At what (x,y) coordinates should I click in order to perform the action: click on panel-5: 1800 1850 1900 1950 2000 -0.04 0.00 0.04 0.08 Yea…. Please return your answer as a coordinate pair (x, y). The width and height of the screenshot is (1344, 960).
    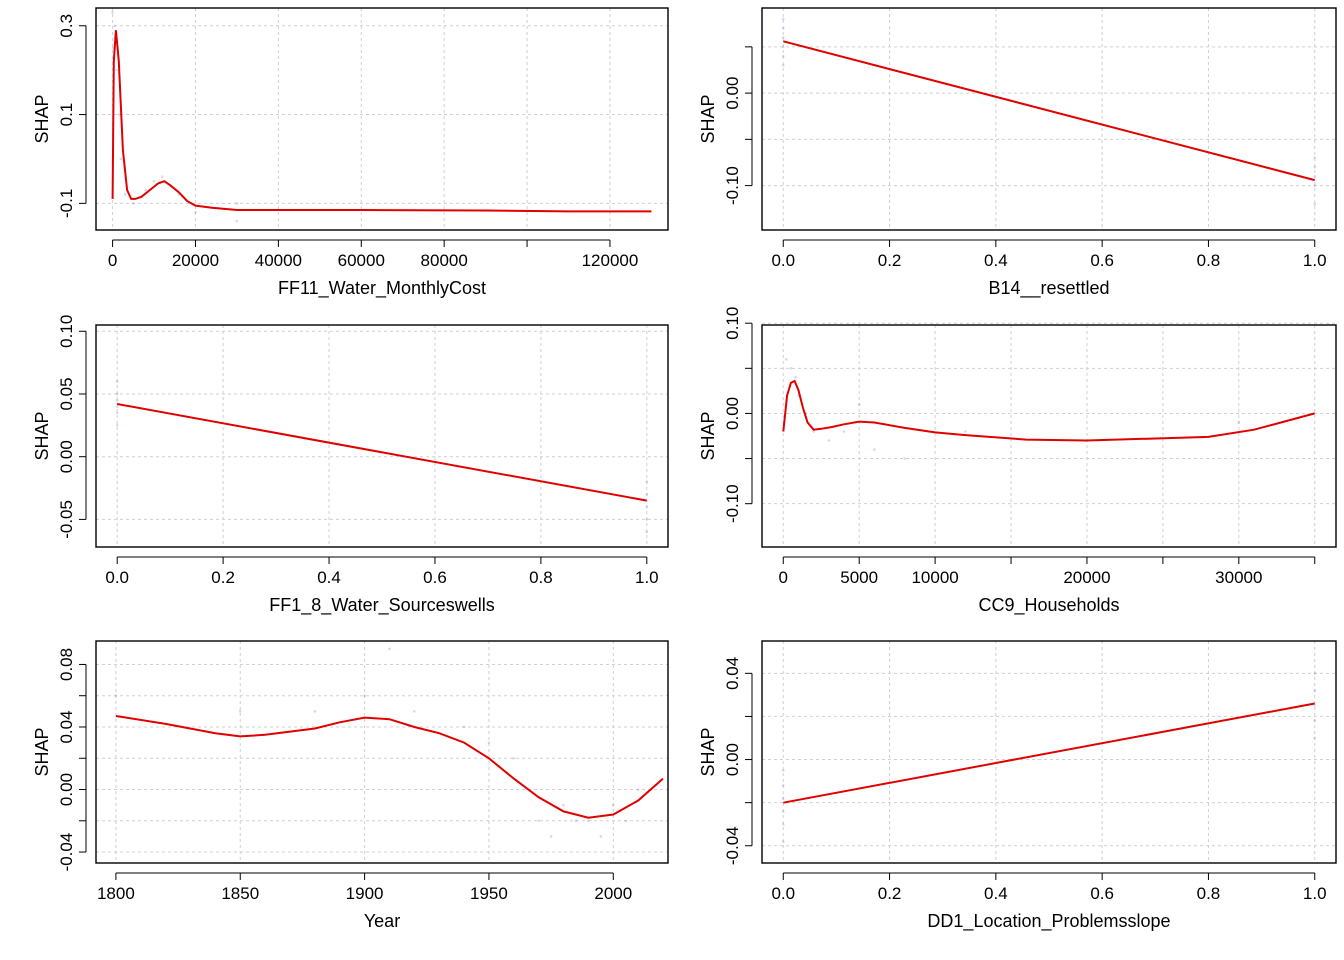
    Looking at the image, I should click on (350, 785).